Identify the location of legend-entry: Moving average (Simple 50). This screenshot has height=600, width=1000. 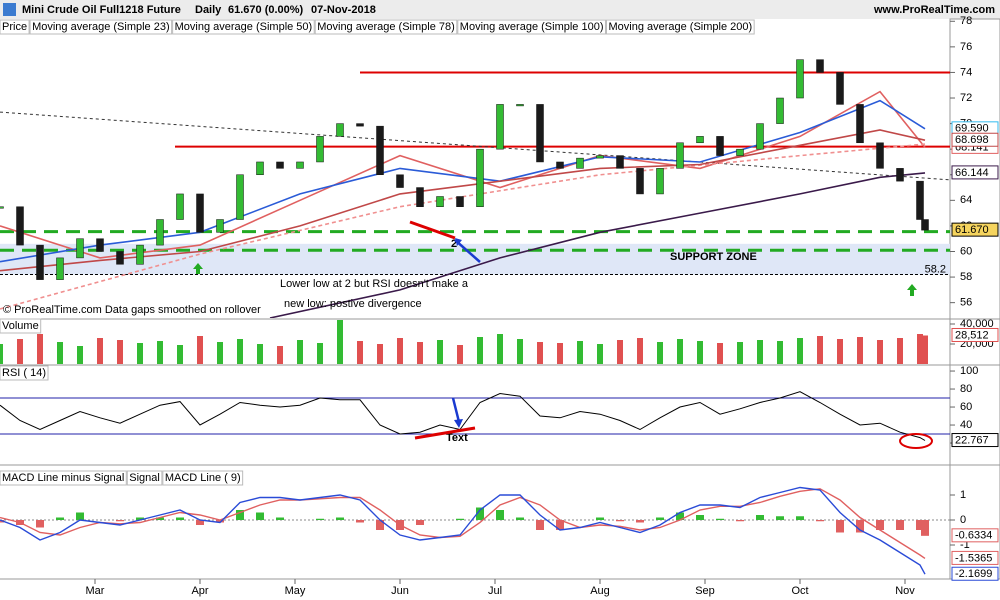
(244, 27).